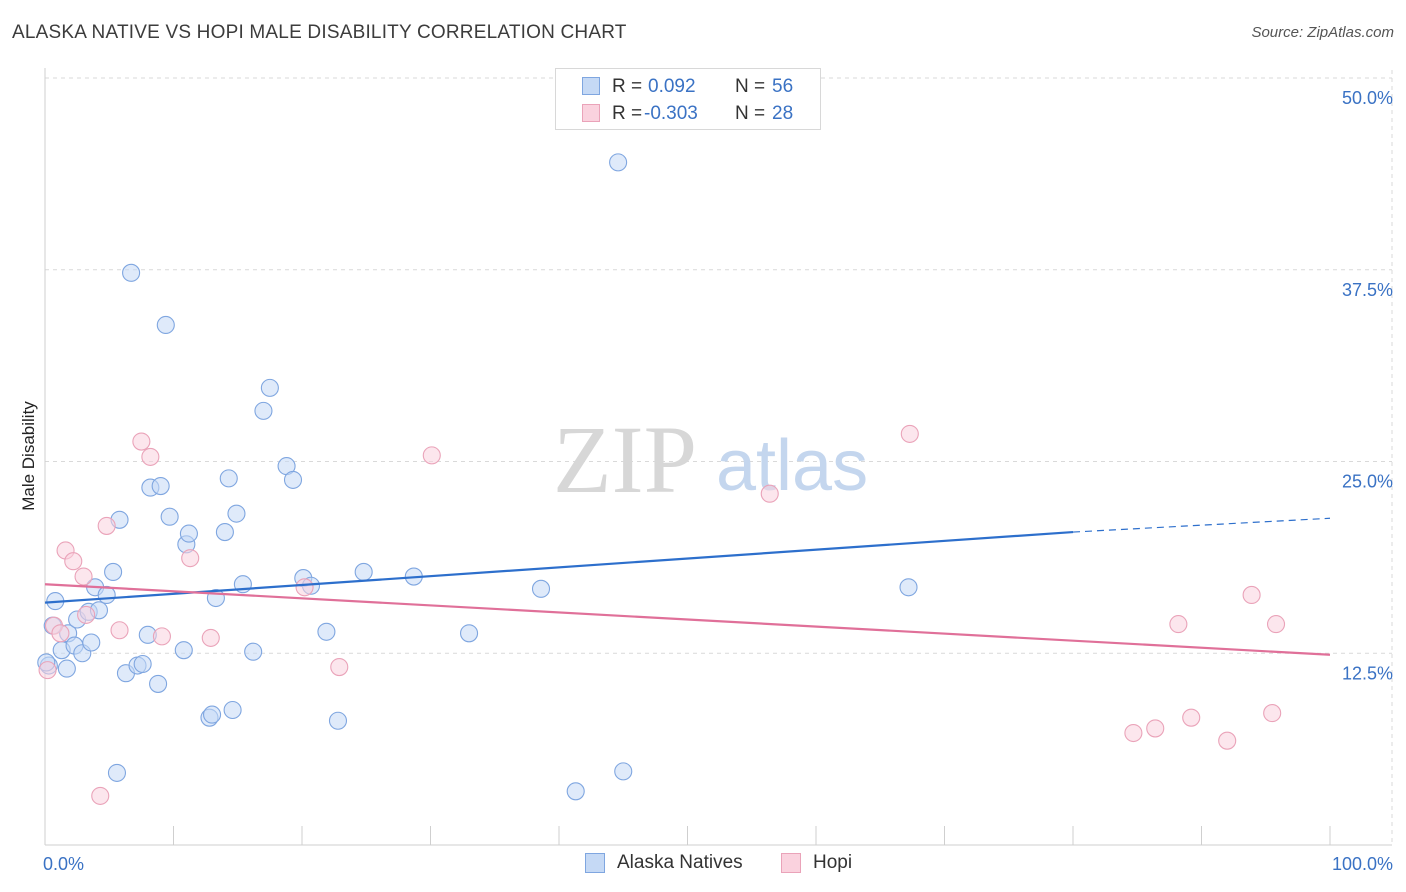  What do you see at coordinates (672, 86) in the screenshot?
I see `legend-r-value-alaska: 0.092` at bounding box center [672, 86].